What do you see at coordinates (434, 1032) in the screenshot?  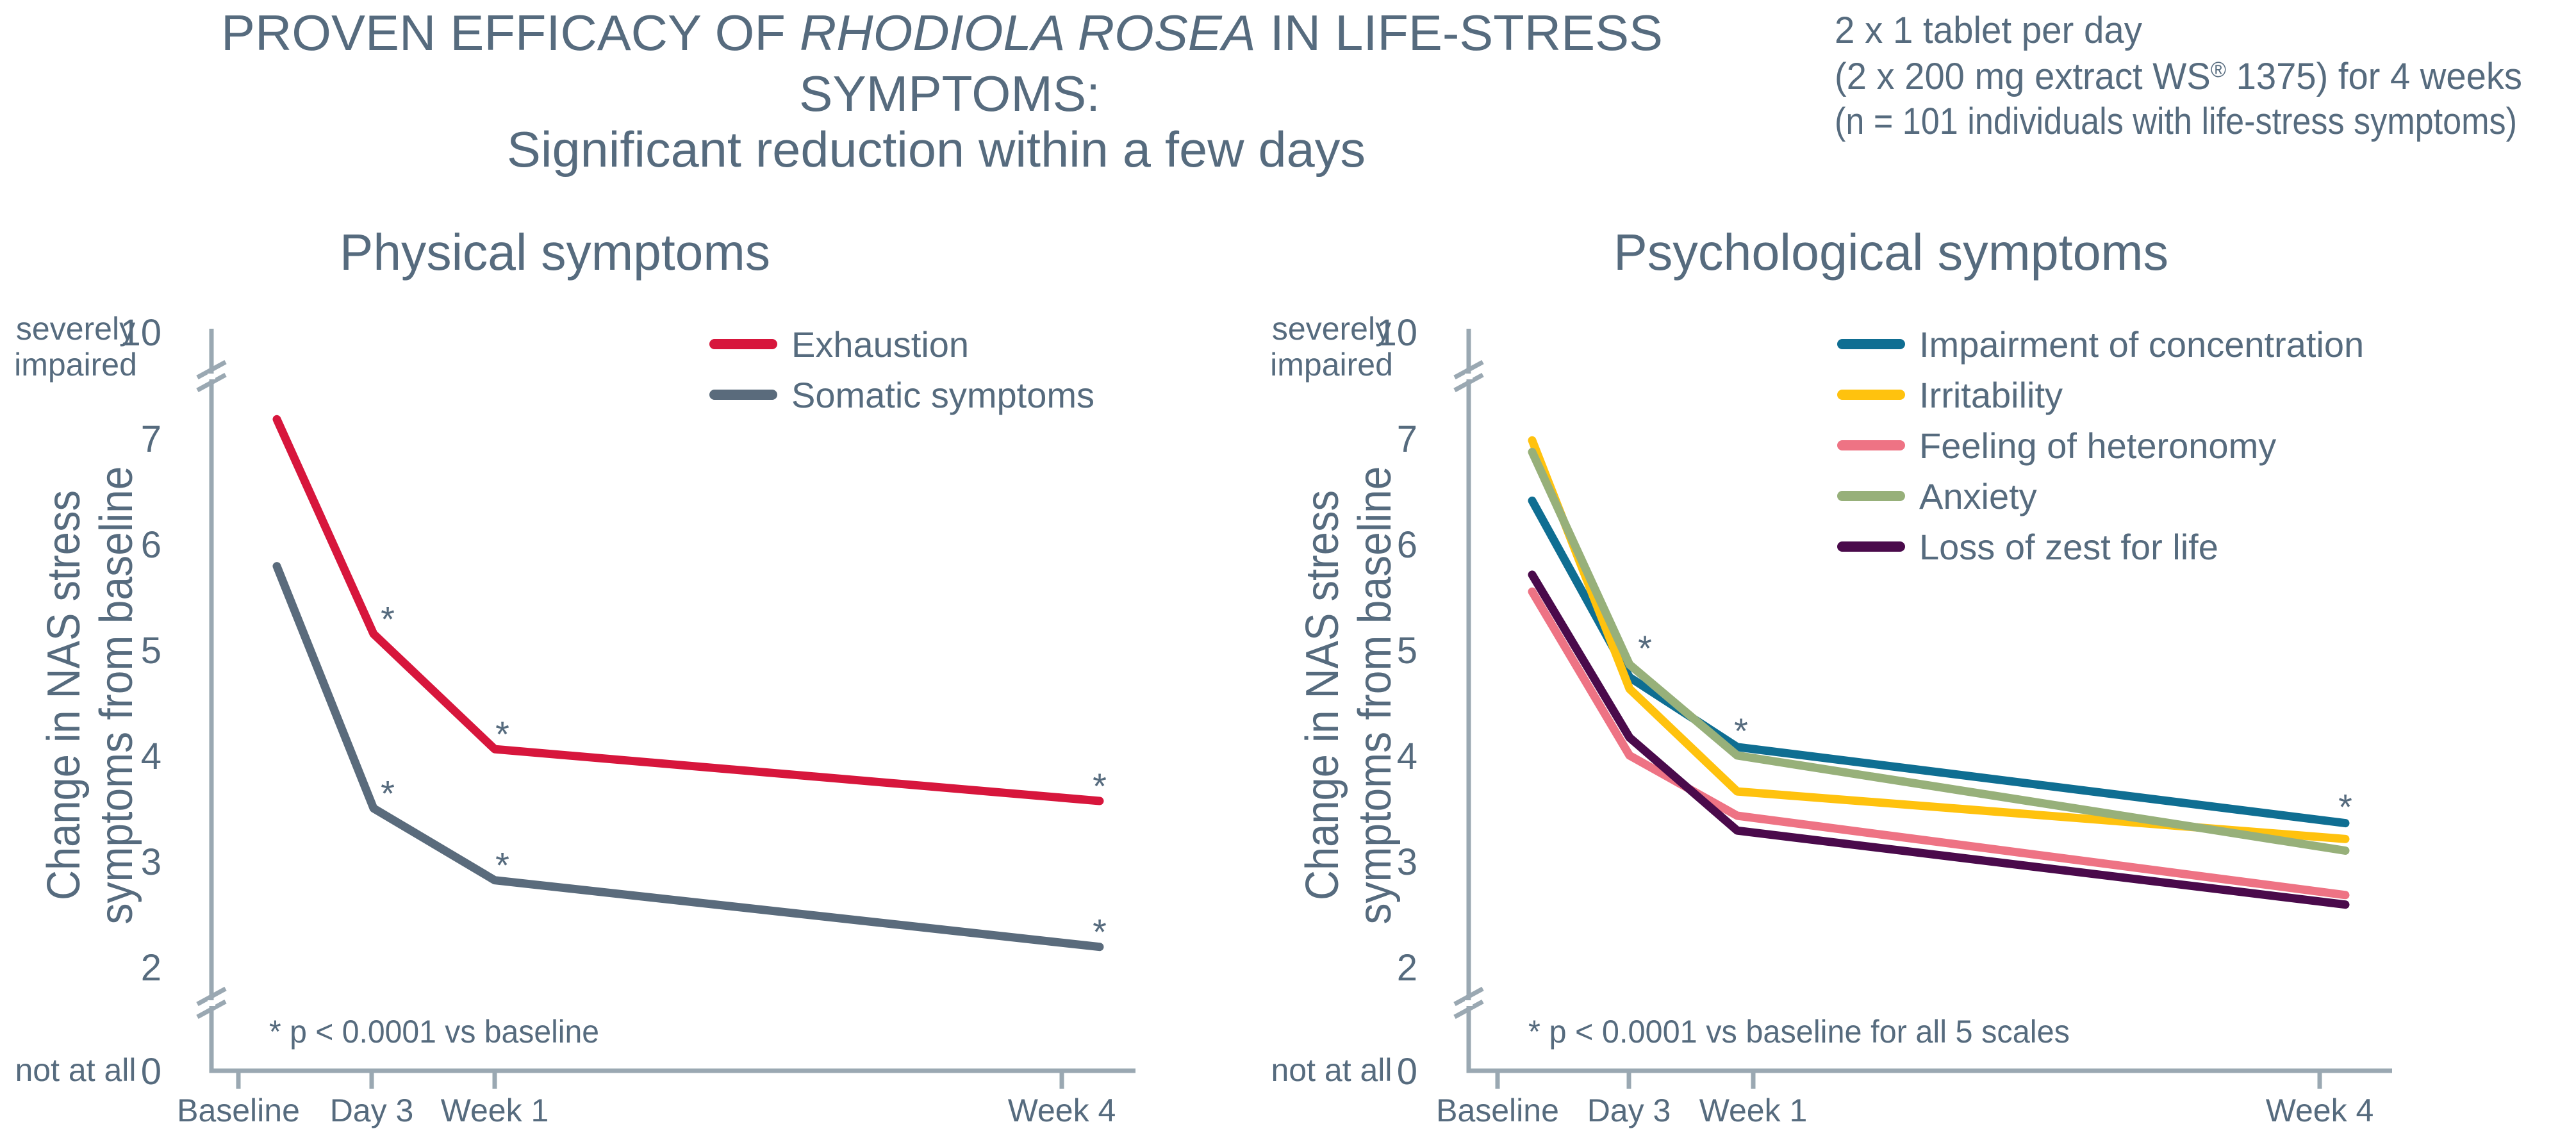 I see `chart-footnote: * p < 0.0001 vs baseline` at bounding box center [434, 1032].